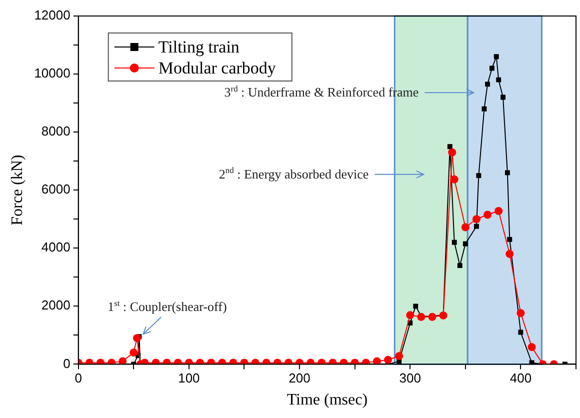 This screenshot has height=418, width=580. What do you see at coordinates (55, 305) in the screenshot?
I see `y-tick-label: 2000` at bounding box center [55, 305].